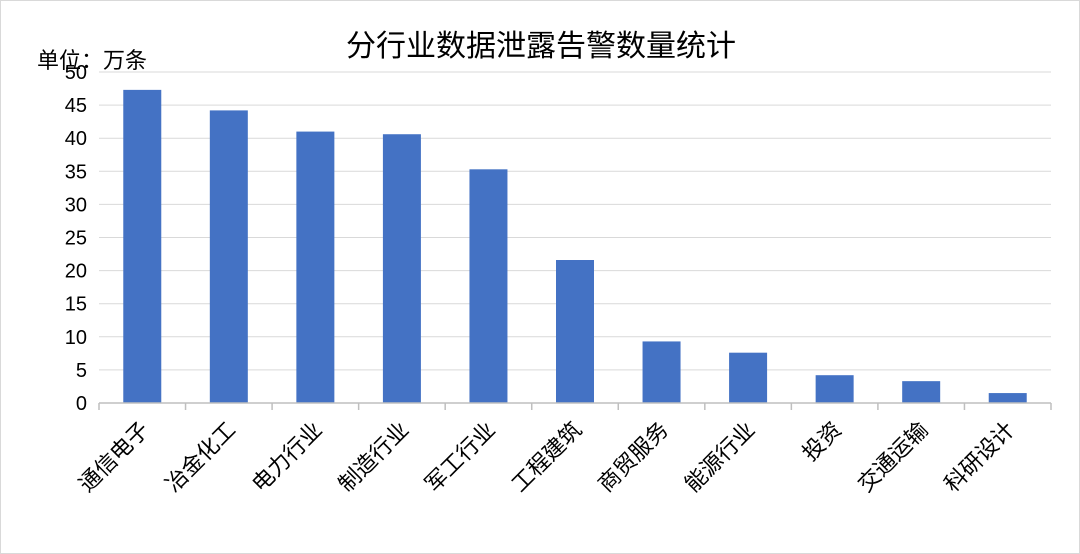 The width and height of the screenshot is (1080, 554). I want to click on y-tick-label: 40, so click(76, 139).